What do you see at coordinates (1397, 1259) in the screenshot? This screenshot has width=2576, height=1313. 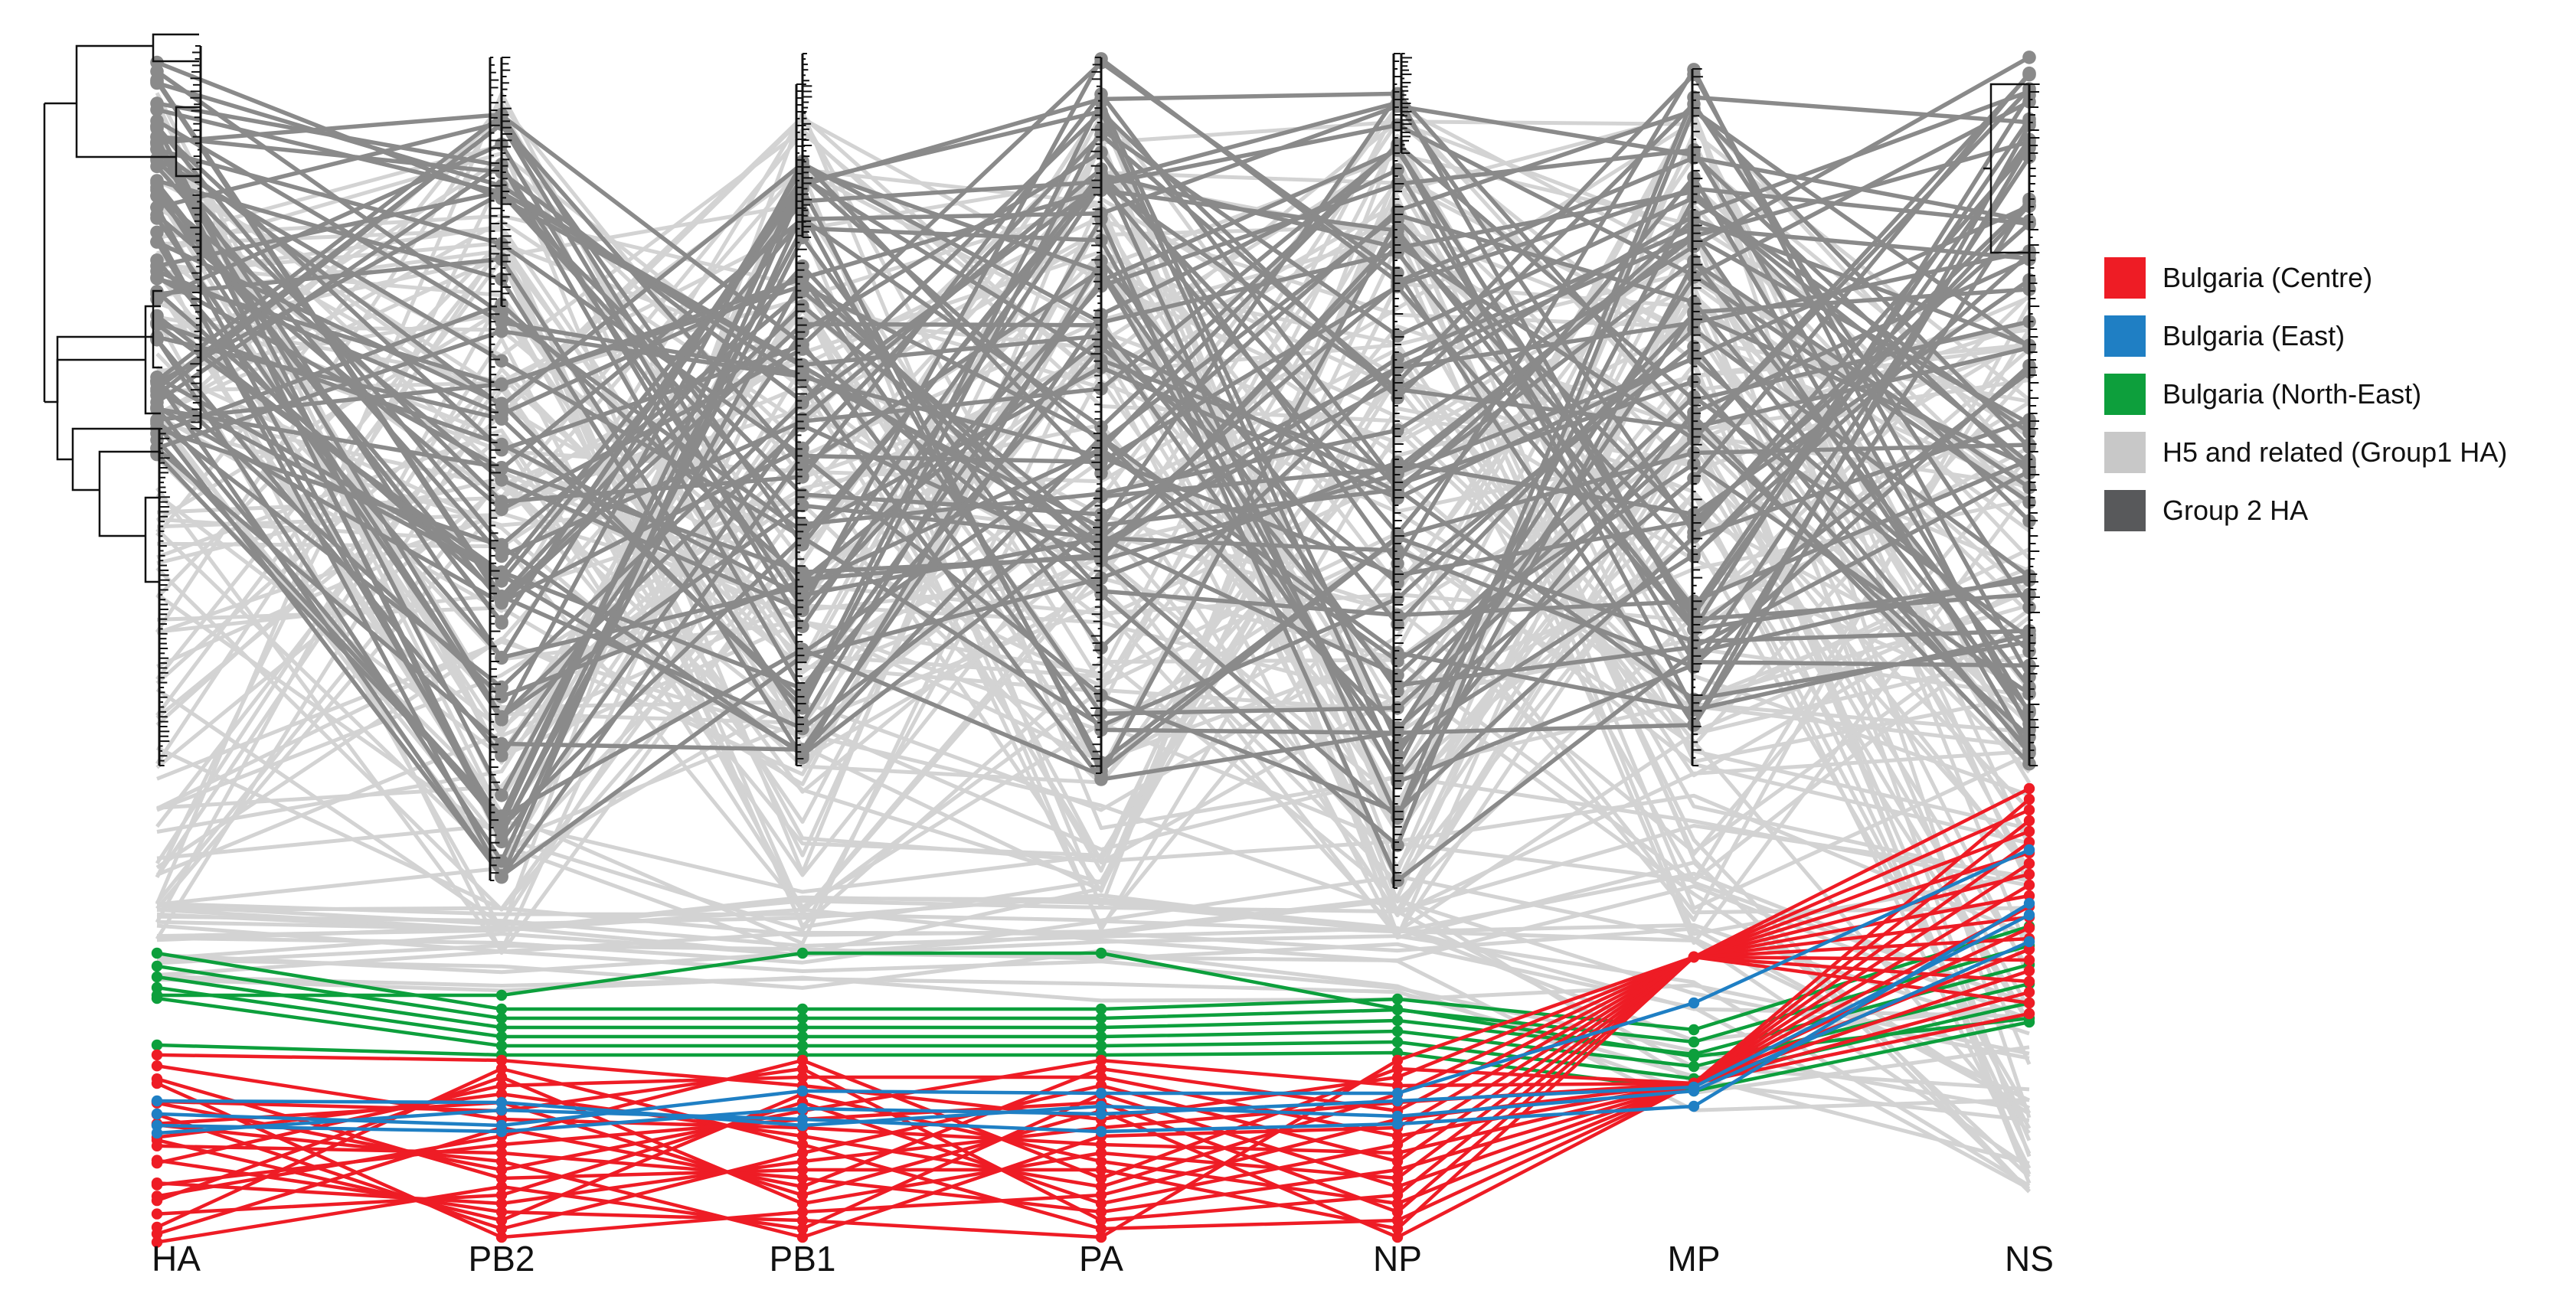 I see `segment-label-np: NP` at bounding box center [1397, 1259].